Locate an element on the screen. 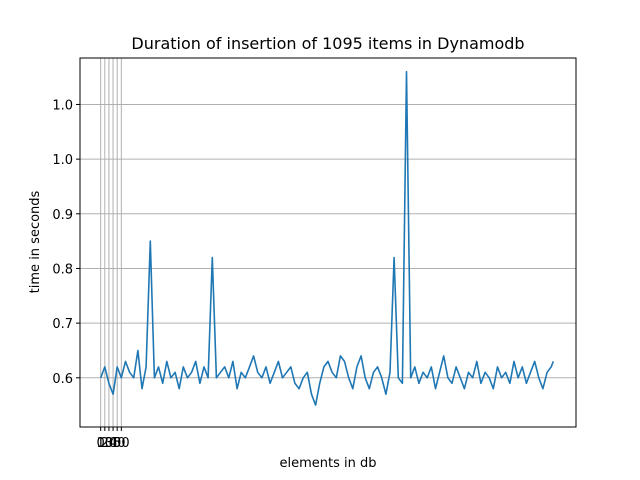 The image size is (640, 480). x-tick-label: 50 is located at coordinates (121, 443).